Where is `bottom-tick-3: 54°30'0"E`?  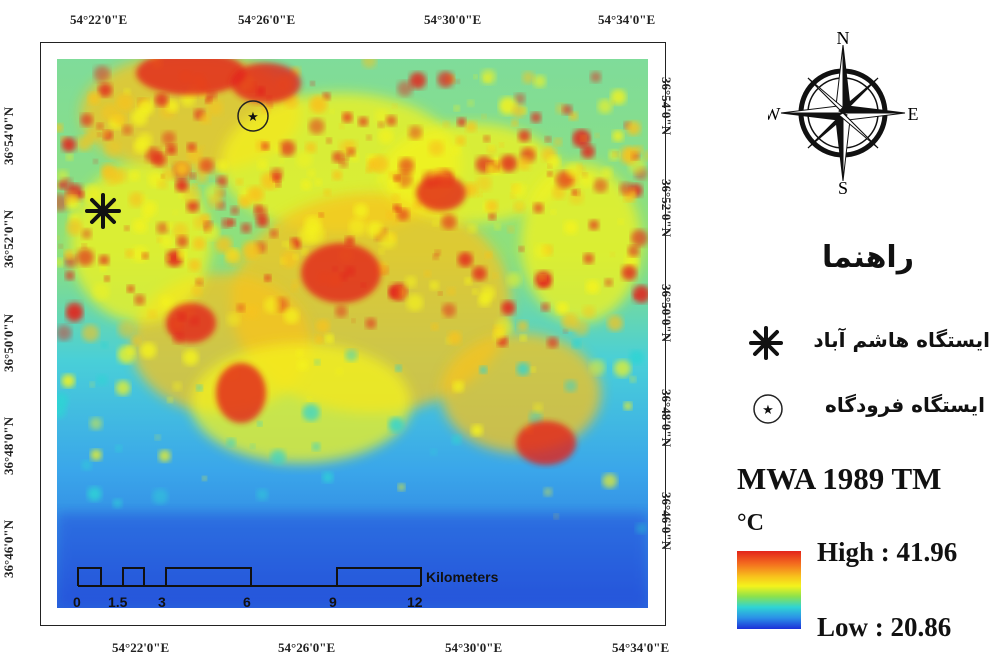
bottom-tick-3: 54°30'0"E is located at coordinates (474, 647).